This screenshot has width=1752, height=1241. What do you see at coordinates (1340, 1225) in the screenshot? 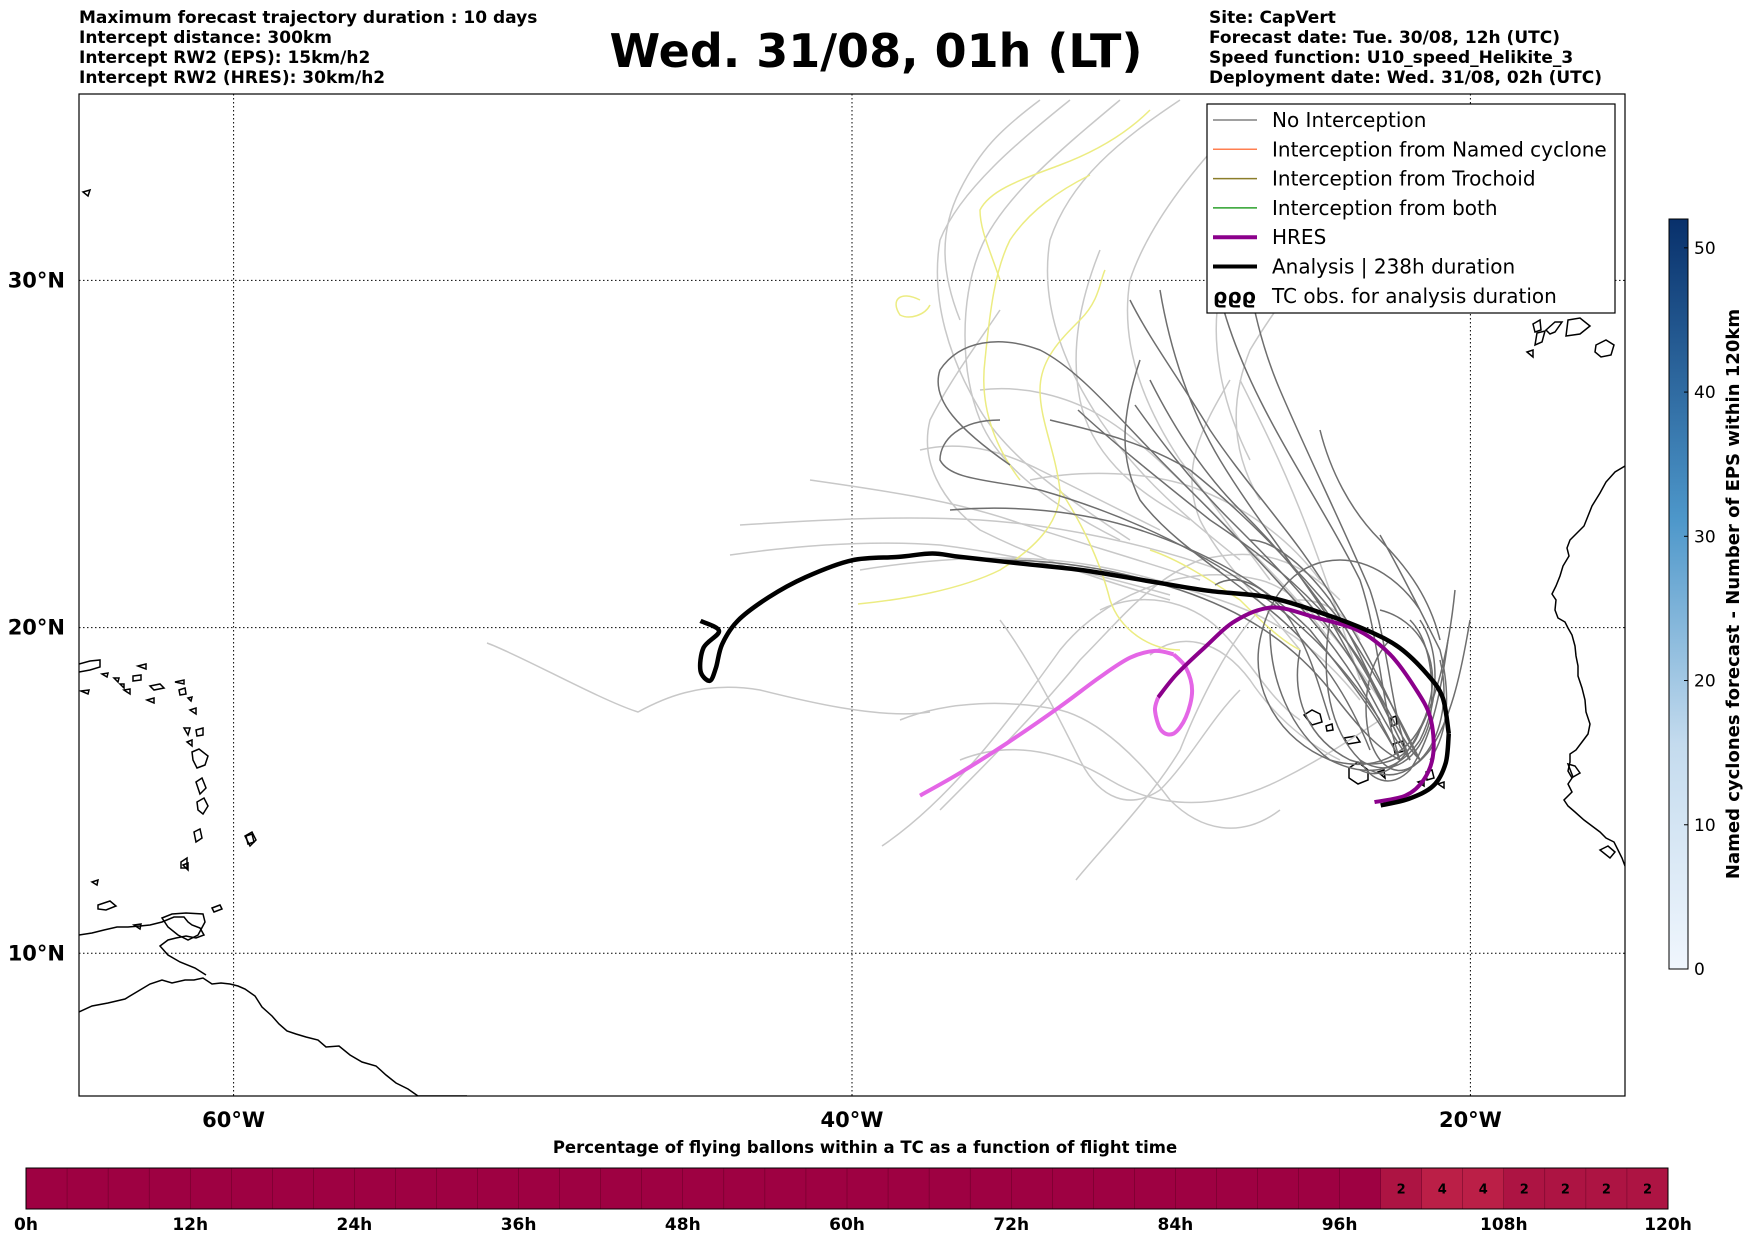
I see `timebar-hour-label: 96h` at bounding box center [1340, 1225].